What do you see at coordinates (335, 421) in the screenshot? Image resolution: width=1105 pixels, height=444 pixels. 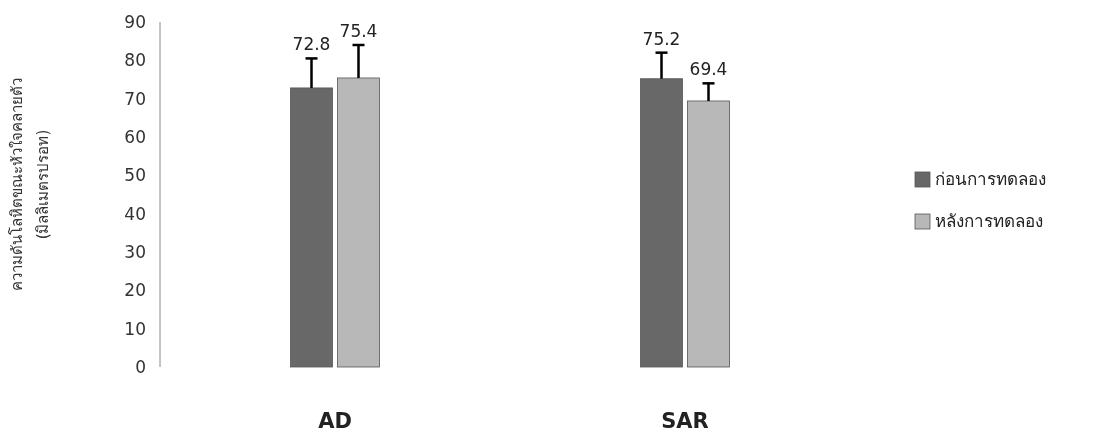 I see `x-tick-label: AD` at bounding box center [335, 421].